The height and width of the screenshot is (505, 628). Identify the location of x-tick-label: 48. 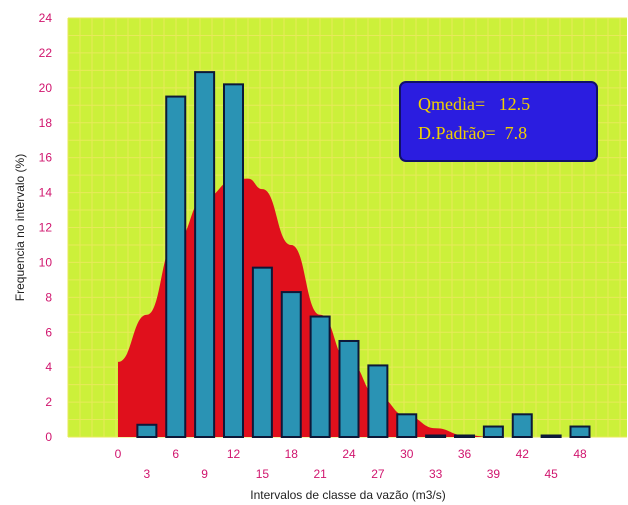
(580, 454).